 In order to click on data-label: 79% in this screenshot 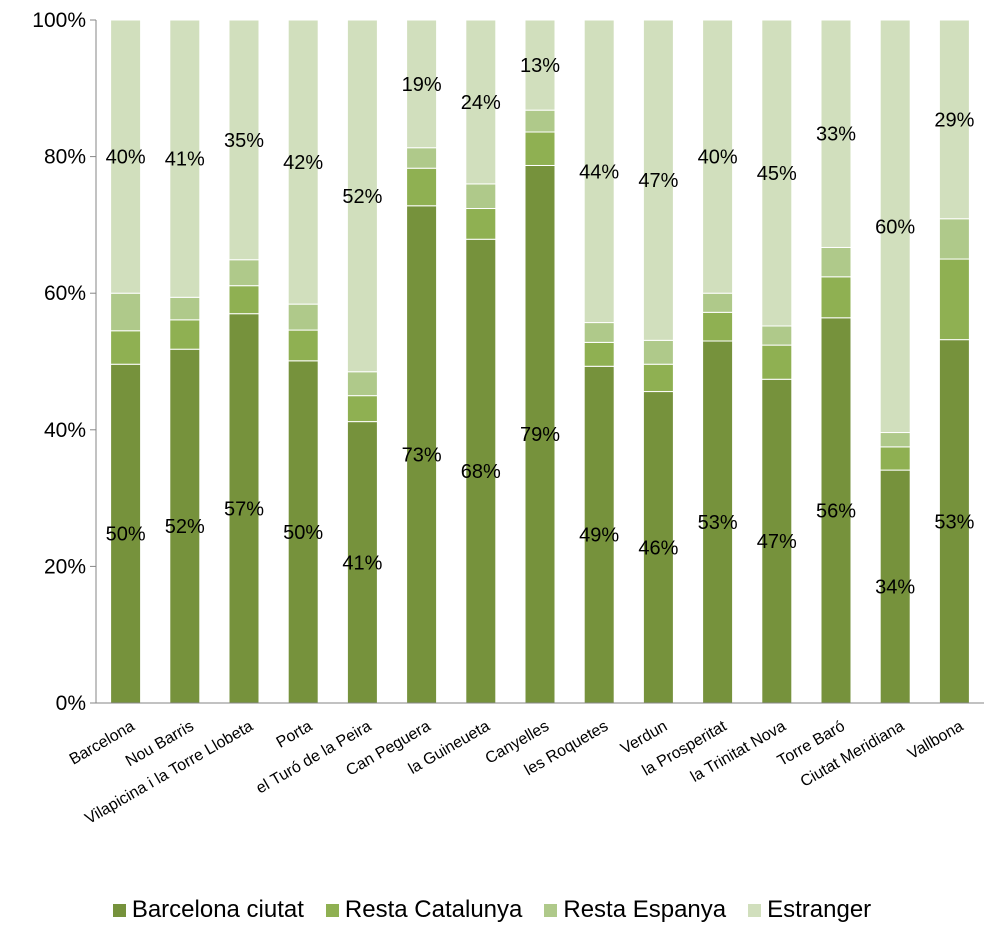, I will do `click(540, 435)`.